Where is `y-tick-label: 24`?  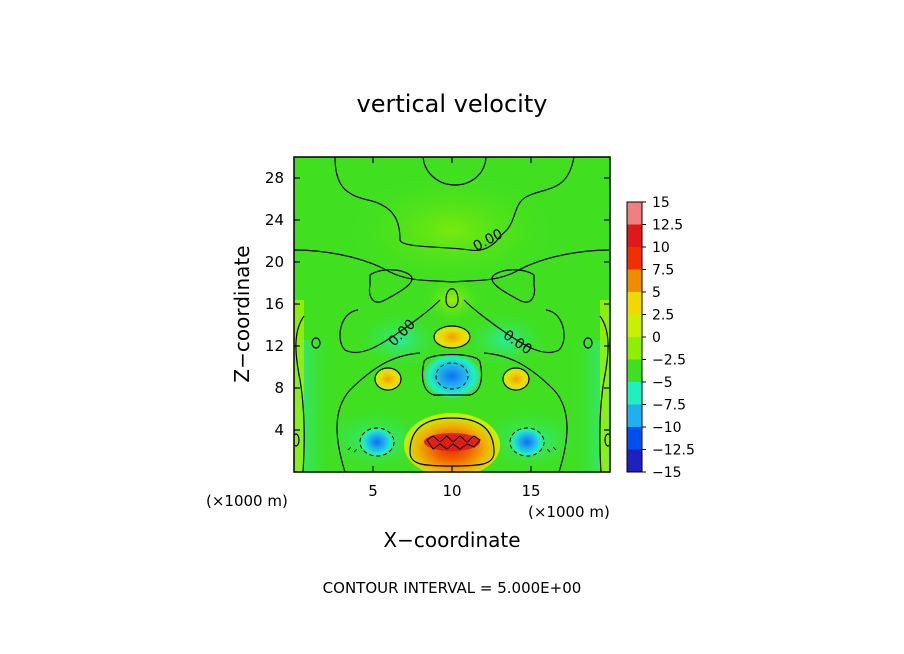
y-tick-label: 24 is located at coordinates (274, 220).